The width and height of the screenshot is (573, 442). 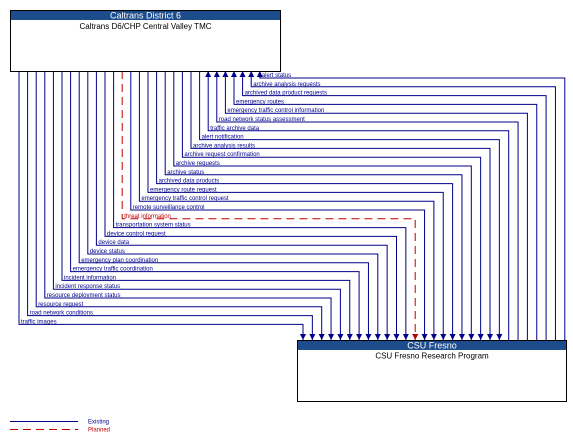 I want to click on flow-label: archive analysis results, so click(x=224, y=146).